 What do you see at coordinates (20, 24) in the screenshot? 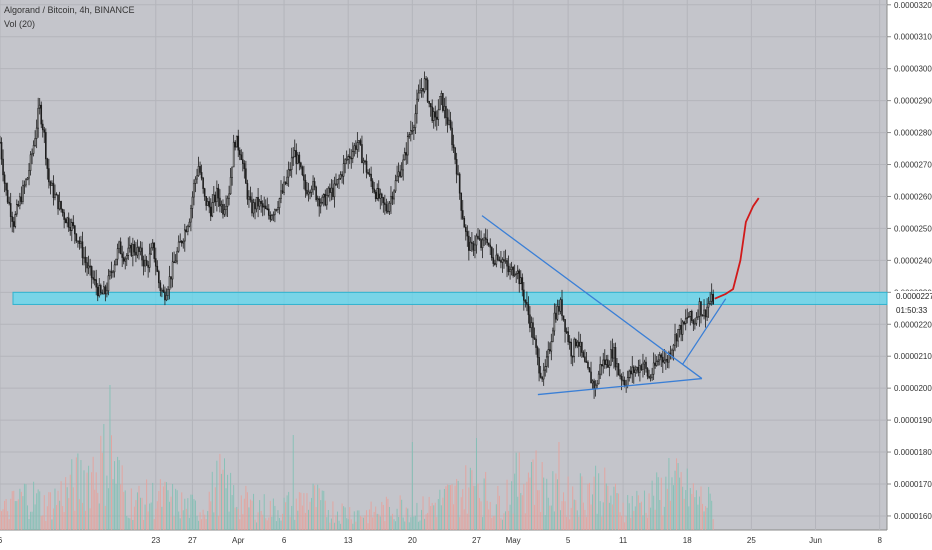
I see `volume-indicator-label: Vol (20)` at bounding box center [20, 24].